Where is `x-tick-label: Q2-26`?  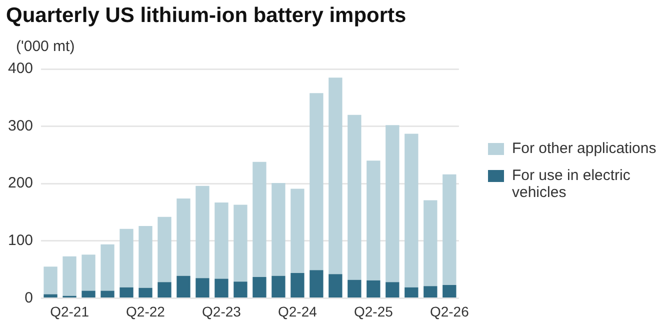
x-tick-label: Q2-26 is located at coordinates (450, 311).